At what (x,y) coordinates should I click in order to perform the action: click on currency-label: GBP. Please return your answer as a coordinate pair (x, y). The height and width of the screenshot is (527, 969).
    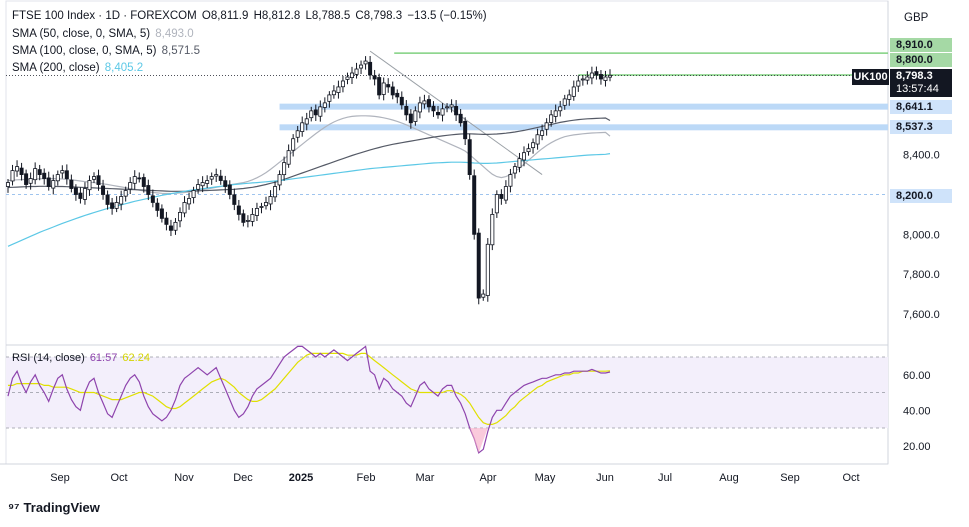
    Looking at the image, I should click on (916, 18).